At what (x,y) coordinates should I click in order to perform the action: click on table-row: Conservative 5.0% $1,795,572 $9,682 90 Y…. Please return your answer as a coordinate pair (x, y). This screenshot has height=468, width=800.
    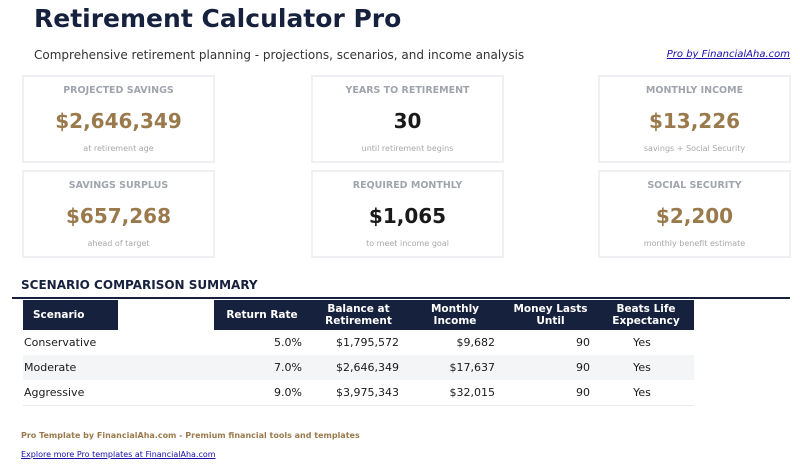
    Looking at the image, I should click on (358, 342).